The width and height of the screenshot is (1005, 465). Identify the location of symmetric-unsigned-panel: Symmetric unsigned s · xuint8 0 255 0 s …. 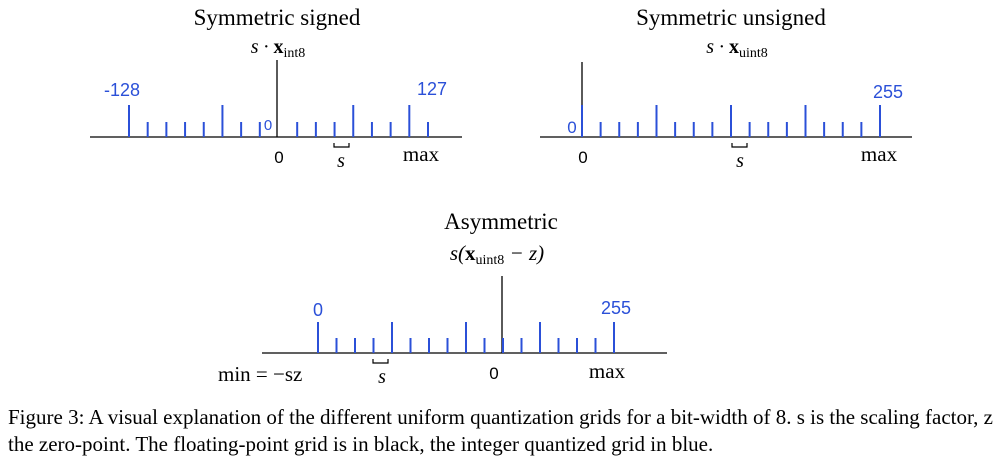
(726, 88).